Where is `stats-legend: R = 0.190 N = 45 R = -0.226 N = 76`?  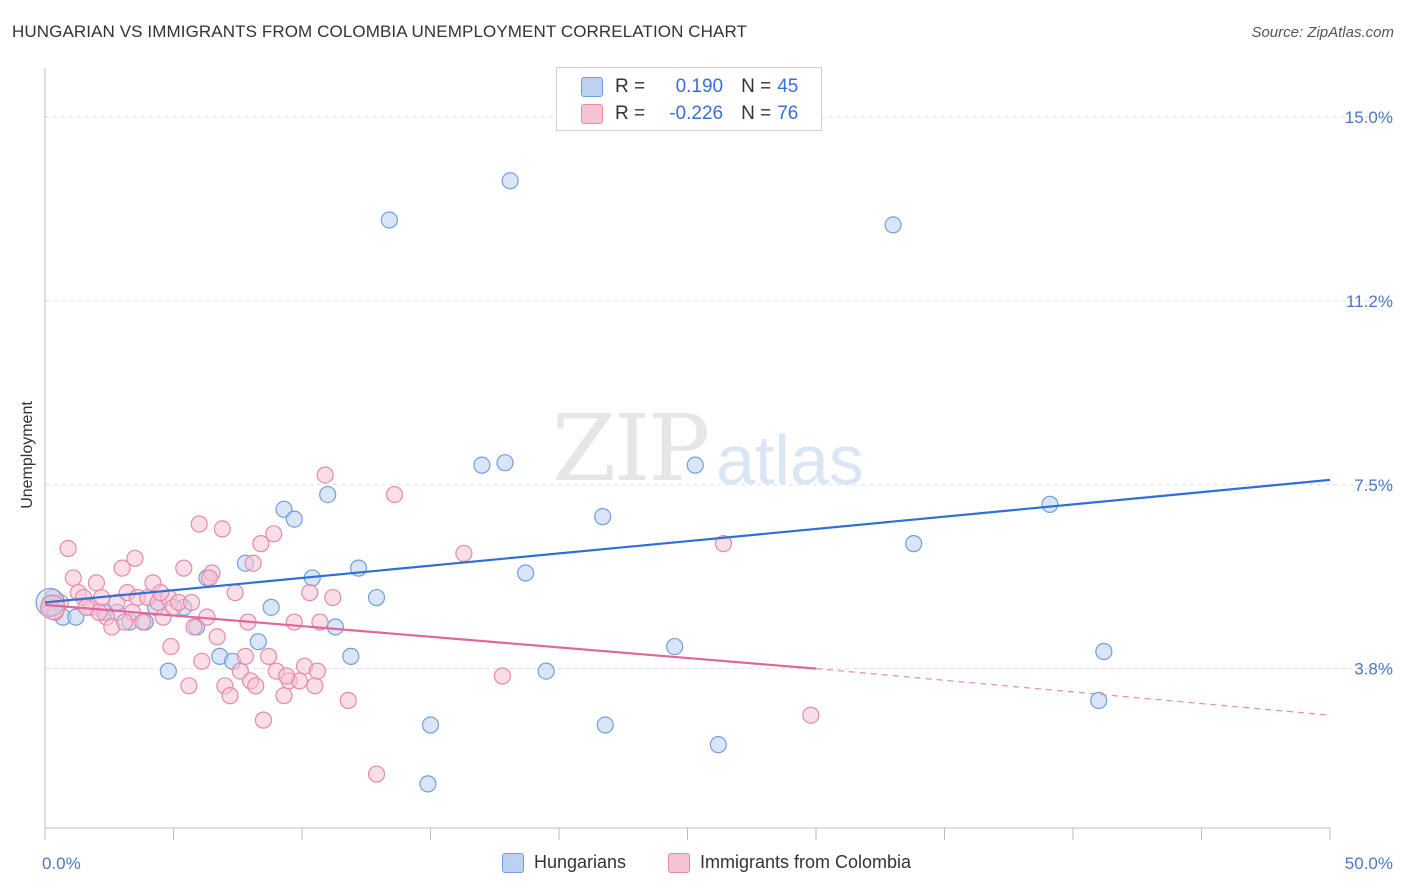 stats-legend: R = 0.190 N = 45 R = -0.226 N = 76 is located at coordinates (689, 99).